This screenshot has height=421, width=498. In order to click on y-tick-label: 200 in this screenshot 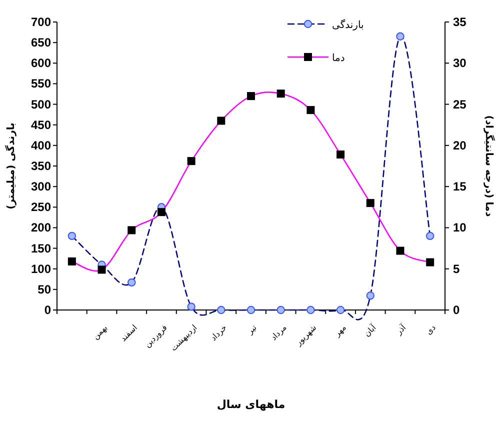, I will do `click(41, 227)`.